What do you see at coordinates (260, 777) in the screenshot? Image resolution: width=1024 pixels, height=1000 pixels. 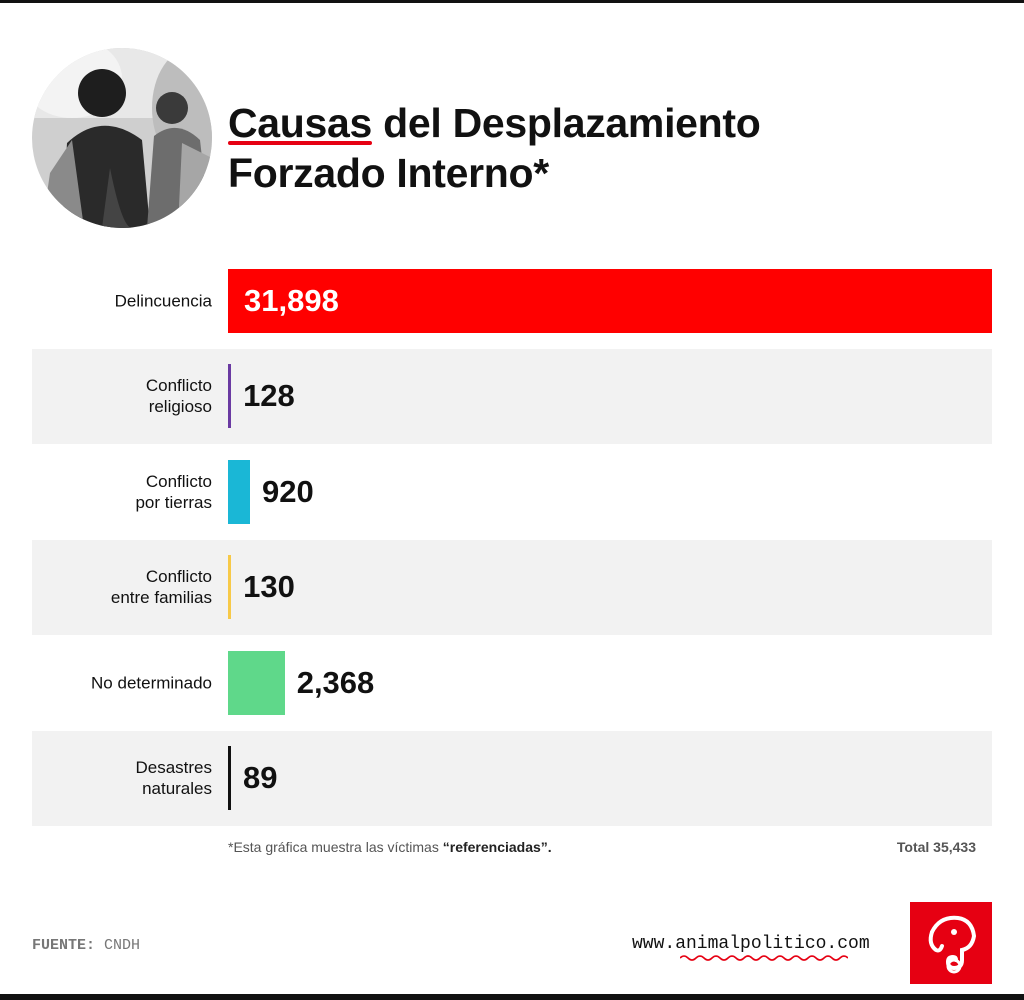 I see `value-label: 89` at bounding box center [260, 777].